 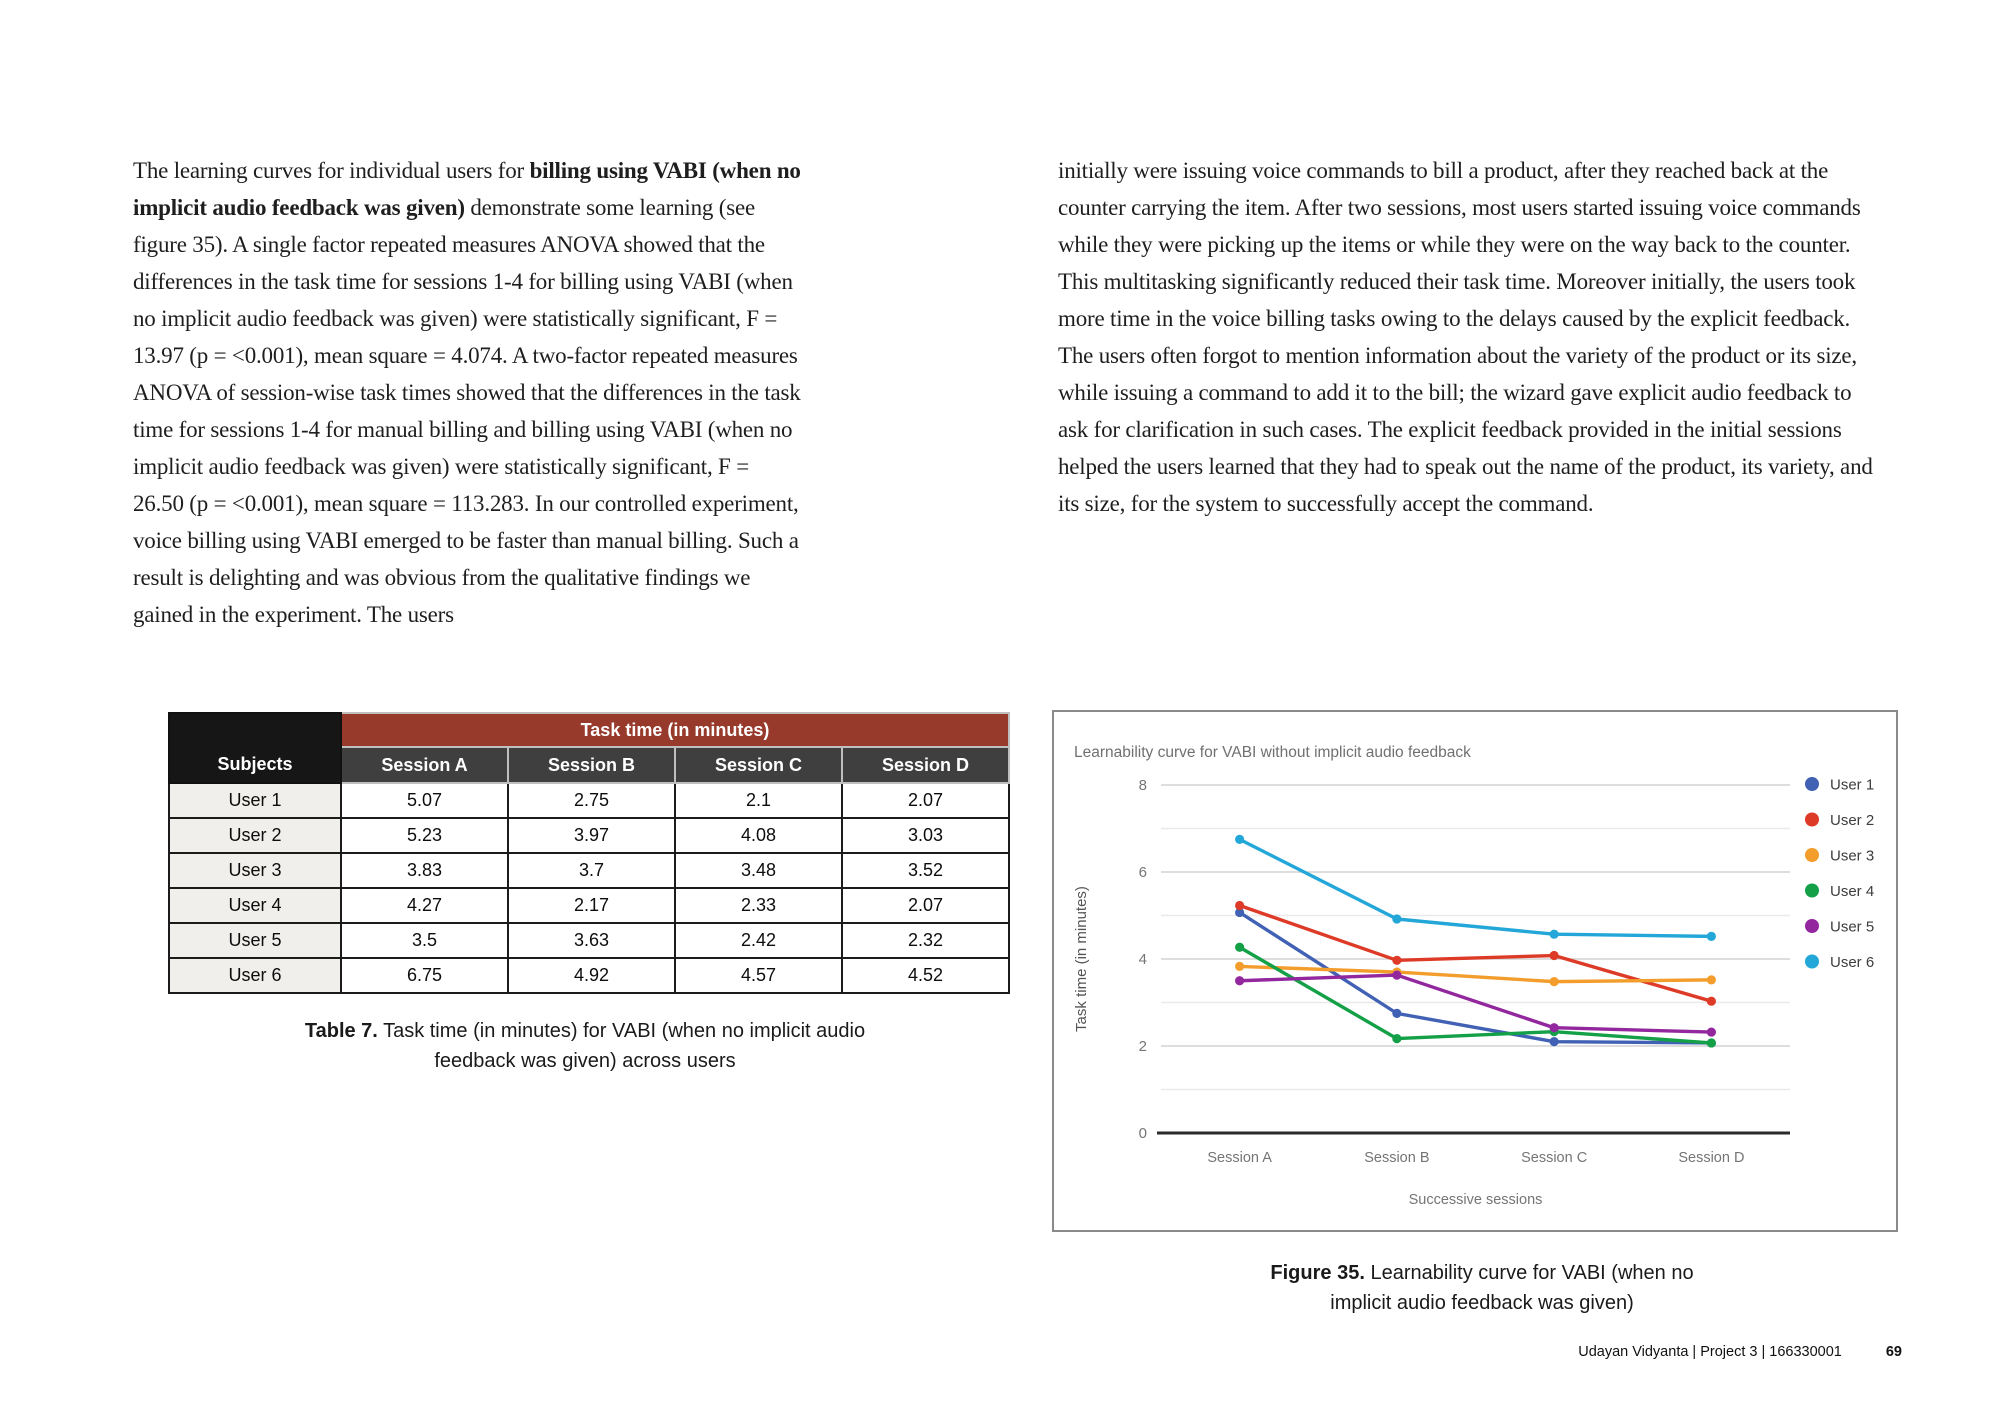 I want to click on value-cell: 4.08, so click(x=758, y=835).